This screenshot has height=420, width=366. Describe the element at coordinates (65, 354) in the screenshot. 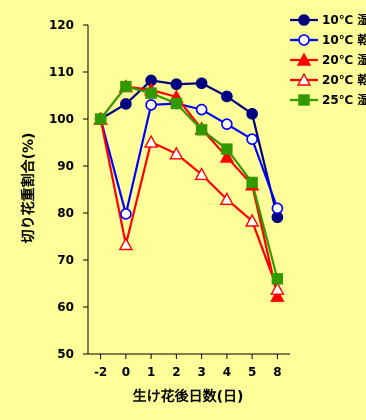

I see `y-tick-label: 50` at that location.